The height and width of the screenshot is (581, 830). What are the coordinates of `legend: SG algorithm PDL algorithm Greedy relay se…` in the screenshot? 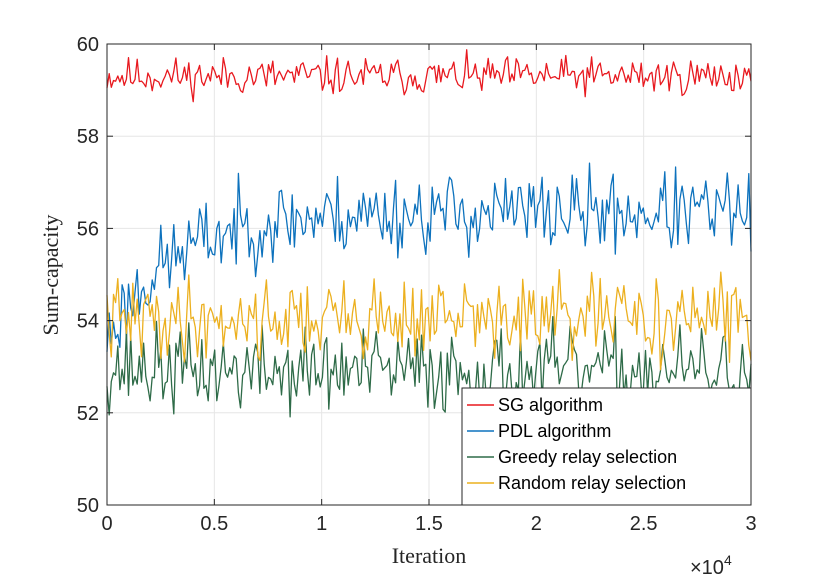 It's located at (606, 446).